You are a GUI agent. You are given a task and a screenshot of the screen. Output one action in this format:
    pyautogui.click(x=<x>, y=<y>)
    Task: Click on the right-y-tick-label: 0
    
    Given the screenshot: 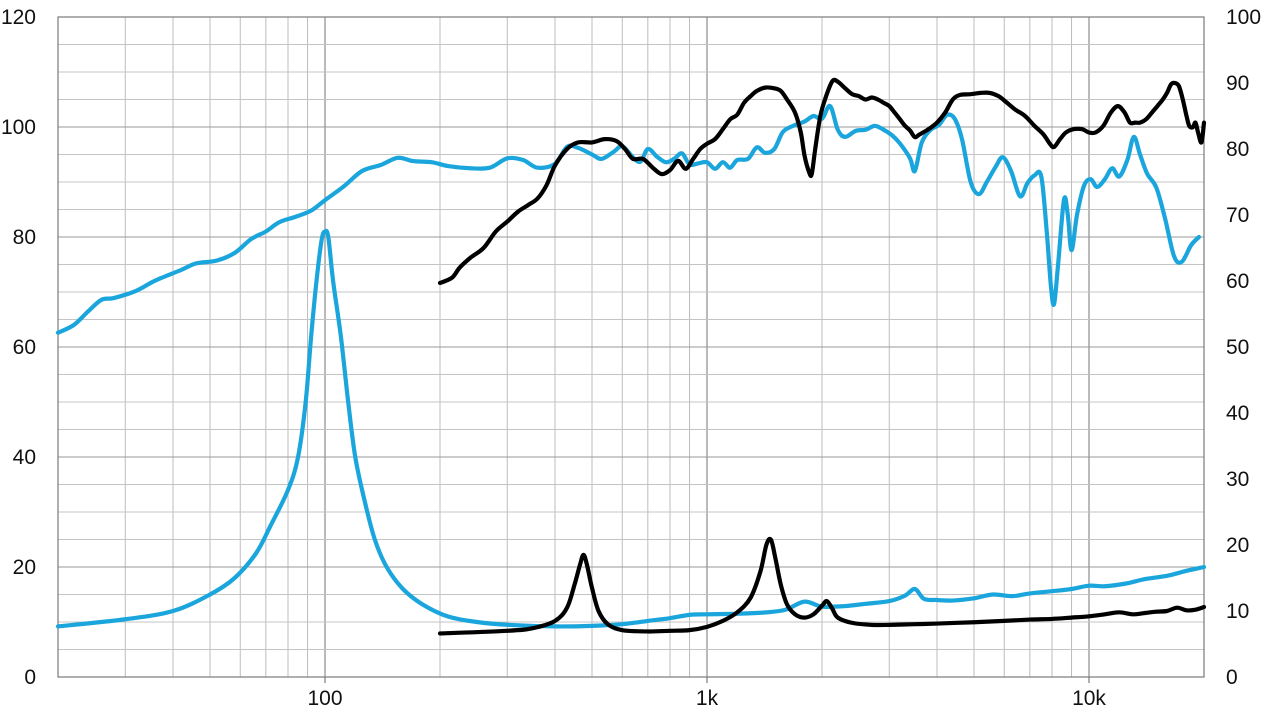 What is the action you would take?
    pyautogui.click(x=1232, y=677)
    